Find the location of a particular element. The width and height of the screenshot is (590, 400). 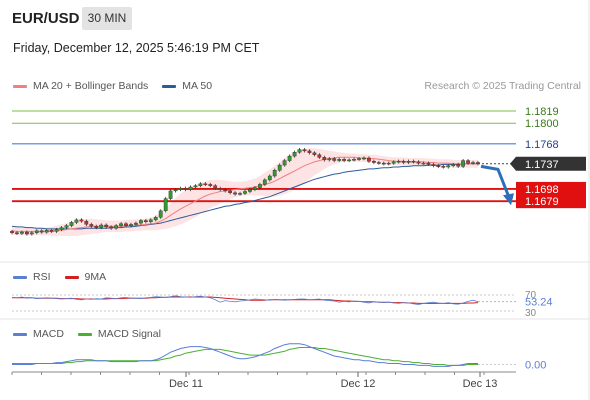

legend-swatch-ma20 is located at coordinates (20, 86).